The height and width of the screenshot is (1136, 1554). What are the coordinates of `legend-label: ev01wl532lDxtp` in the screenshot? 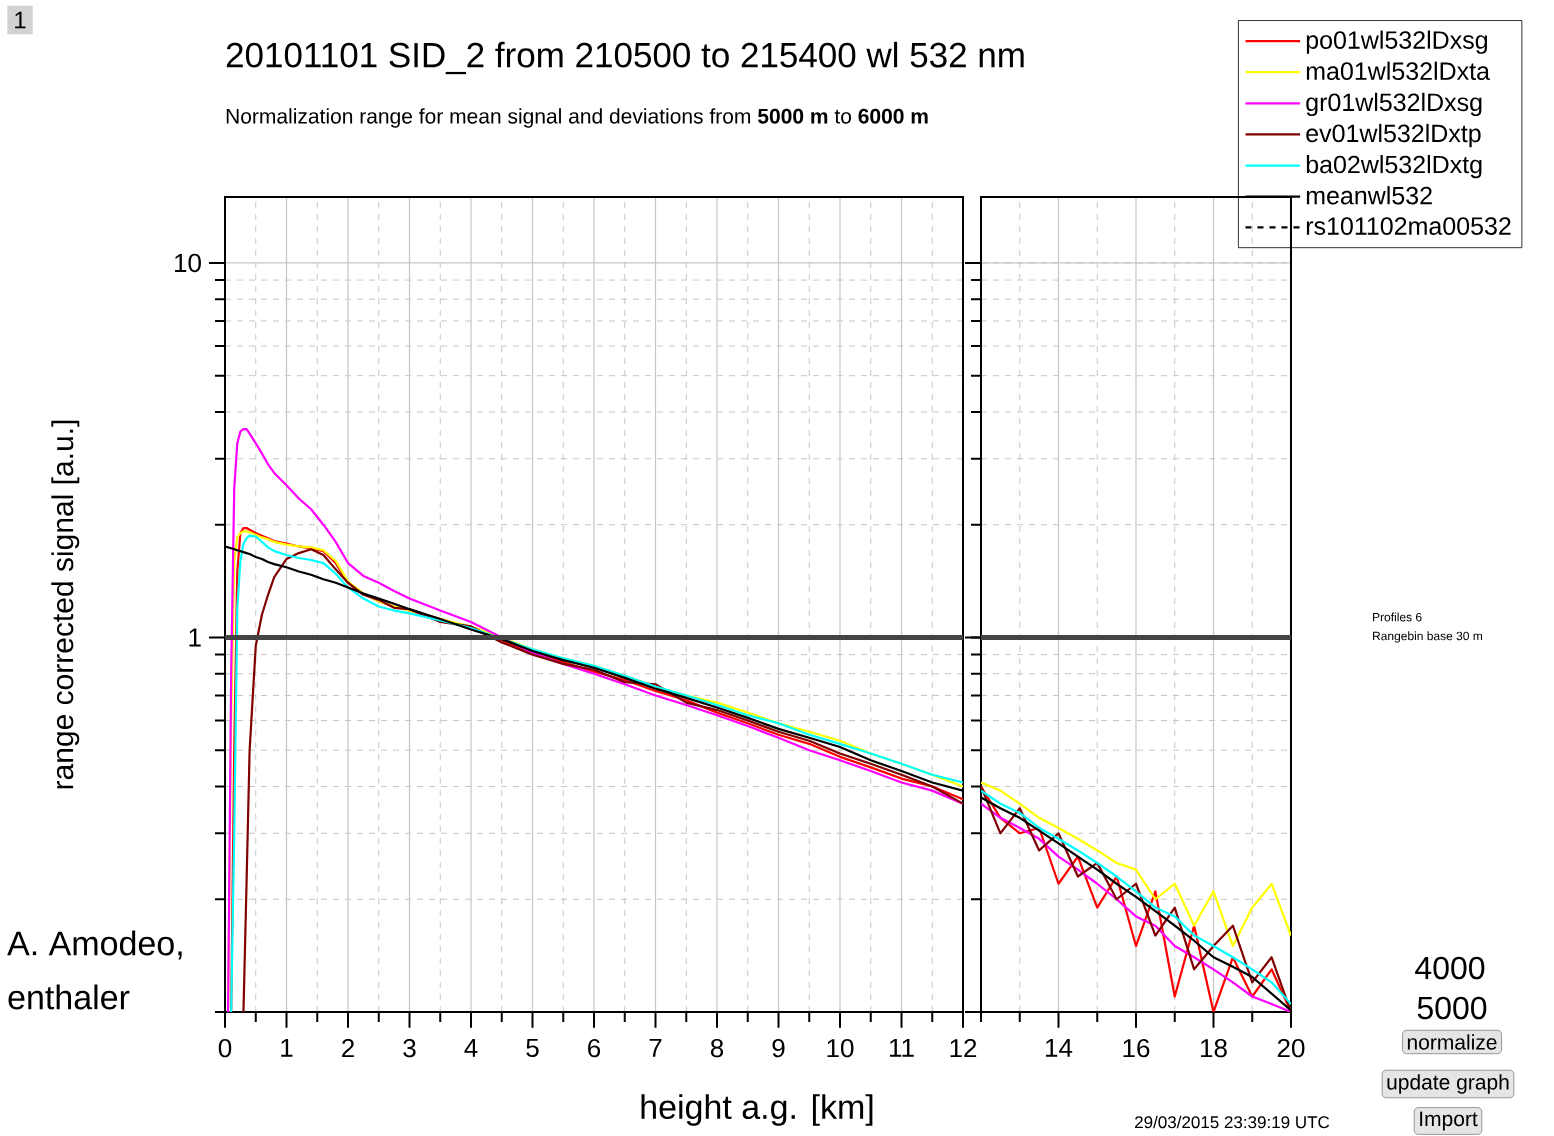 It's located at (1393, 135).